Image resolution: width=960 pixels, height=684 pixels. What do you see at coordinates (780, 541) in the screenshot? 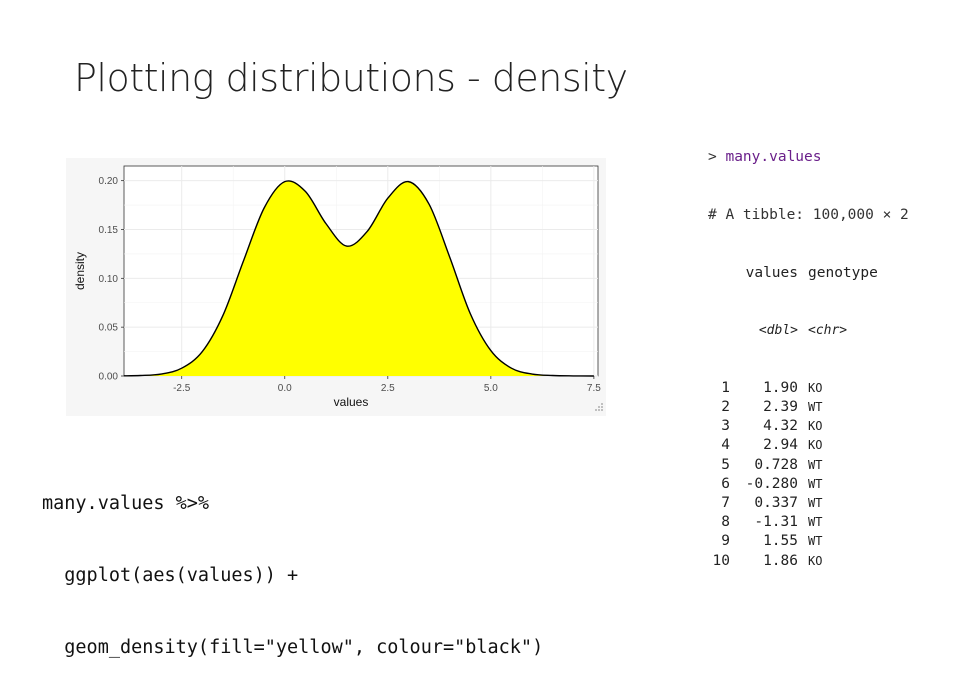
I see `cell-values: 1.55` at bounding box center [780, 541].